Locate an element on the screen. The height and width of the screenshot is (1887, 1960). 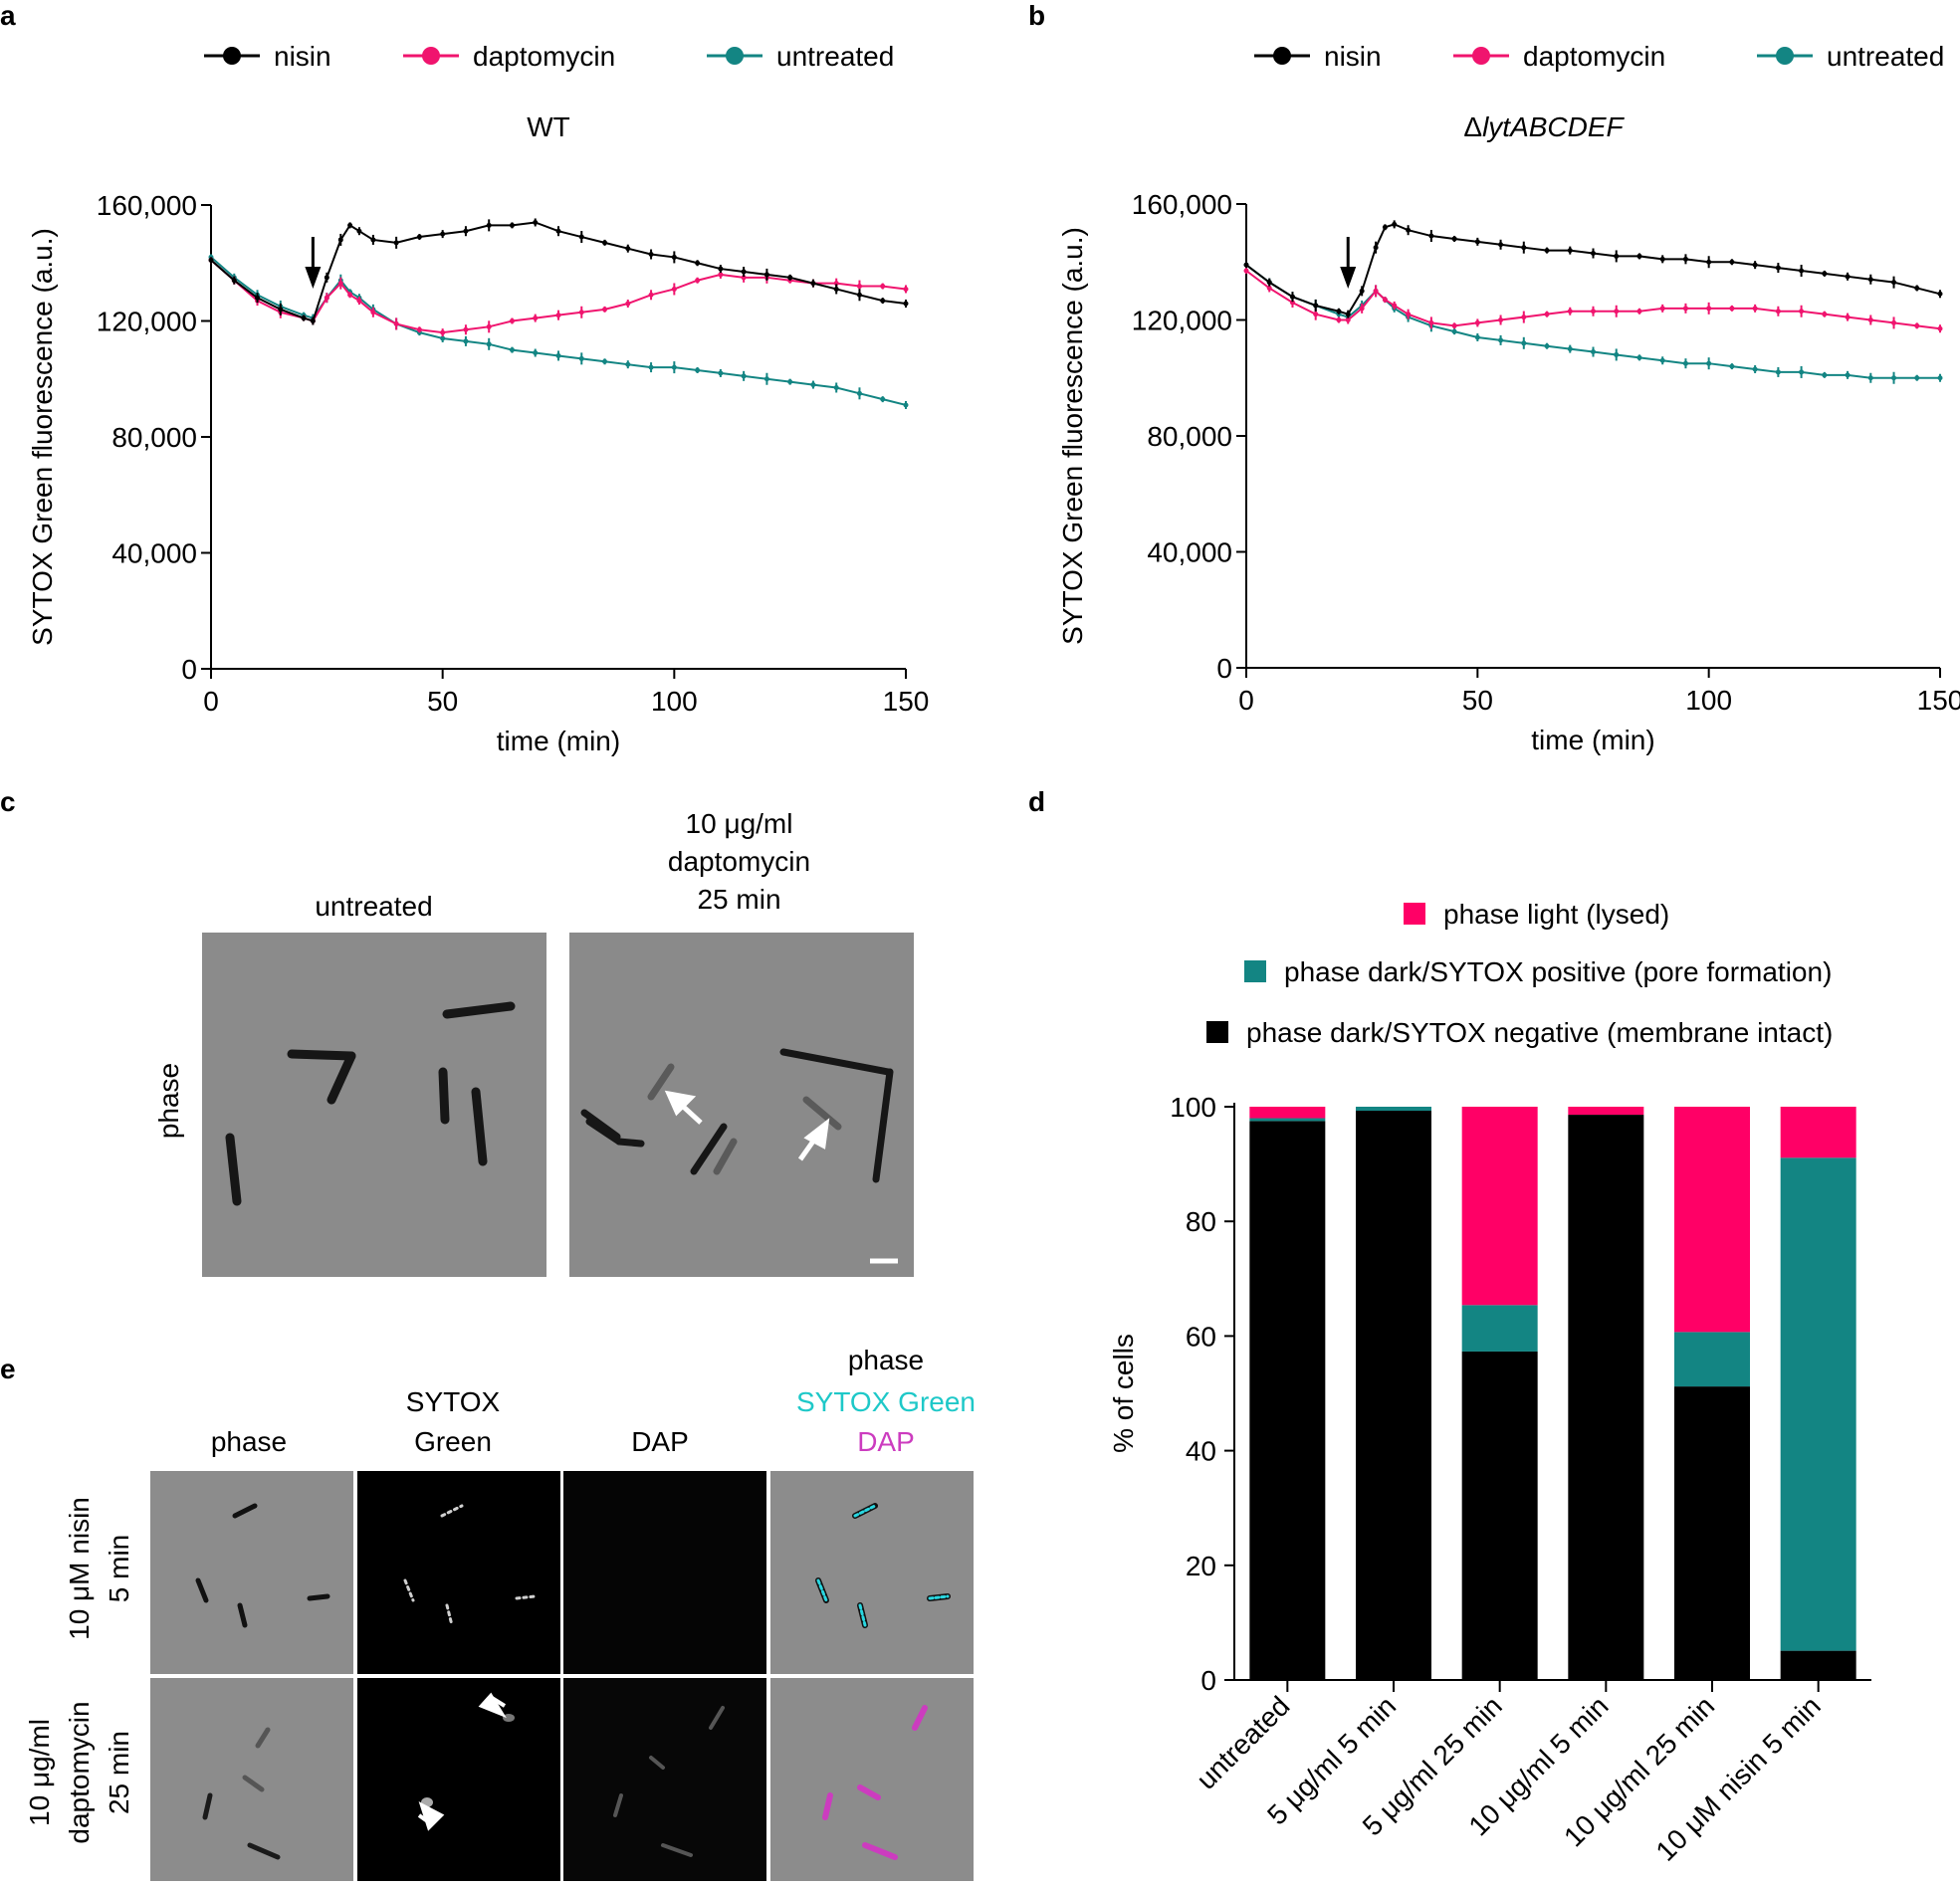
mut-title: ΔlytABCDEF is located at coordinates (1544, 126).